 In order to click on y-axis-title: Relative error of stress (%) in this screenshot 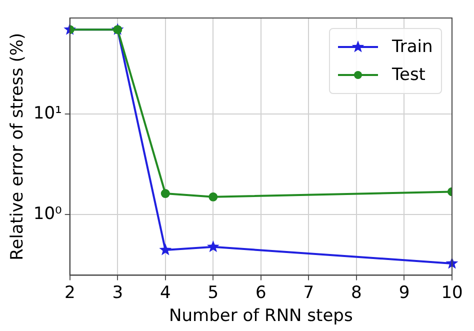, I will do `click(18, 146)`.